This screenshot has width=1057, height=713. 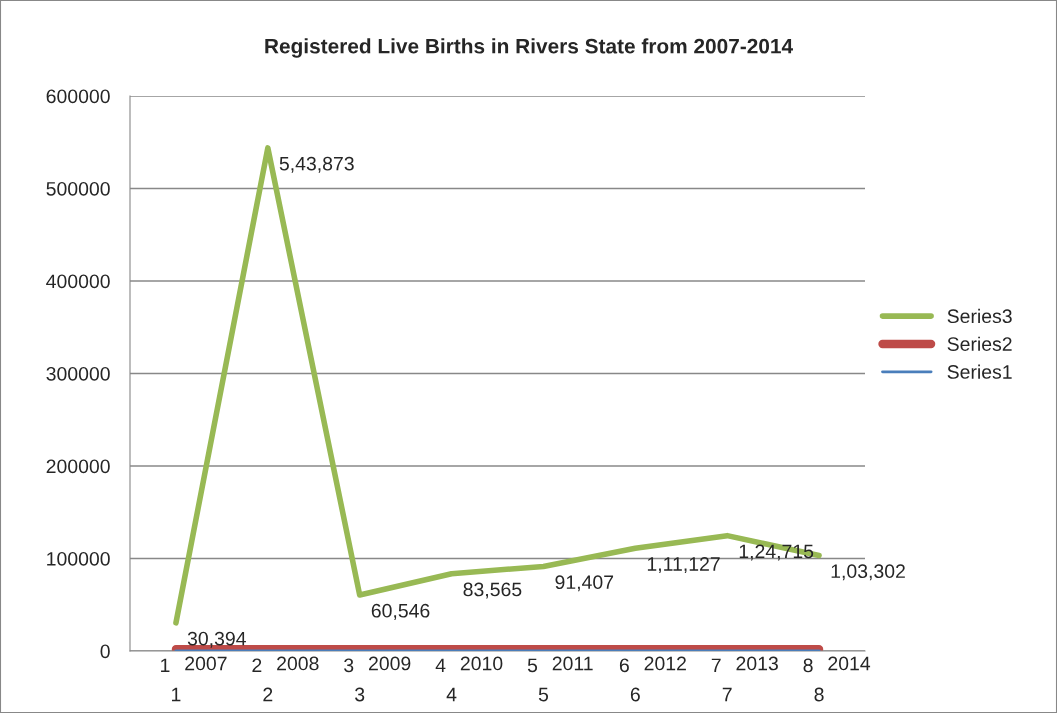 What do you see at coordinates (390, 663) in the screenshot?
I see `data-label: 2009` at bounding box center [390, 663].